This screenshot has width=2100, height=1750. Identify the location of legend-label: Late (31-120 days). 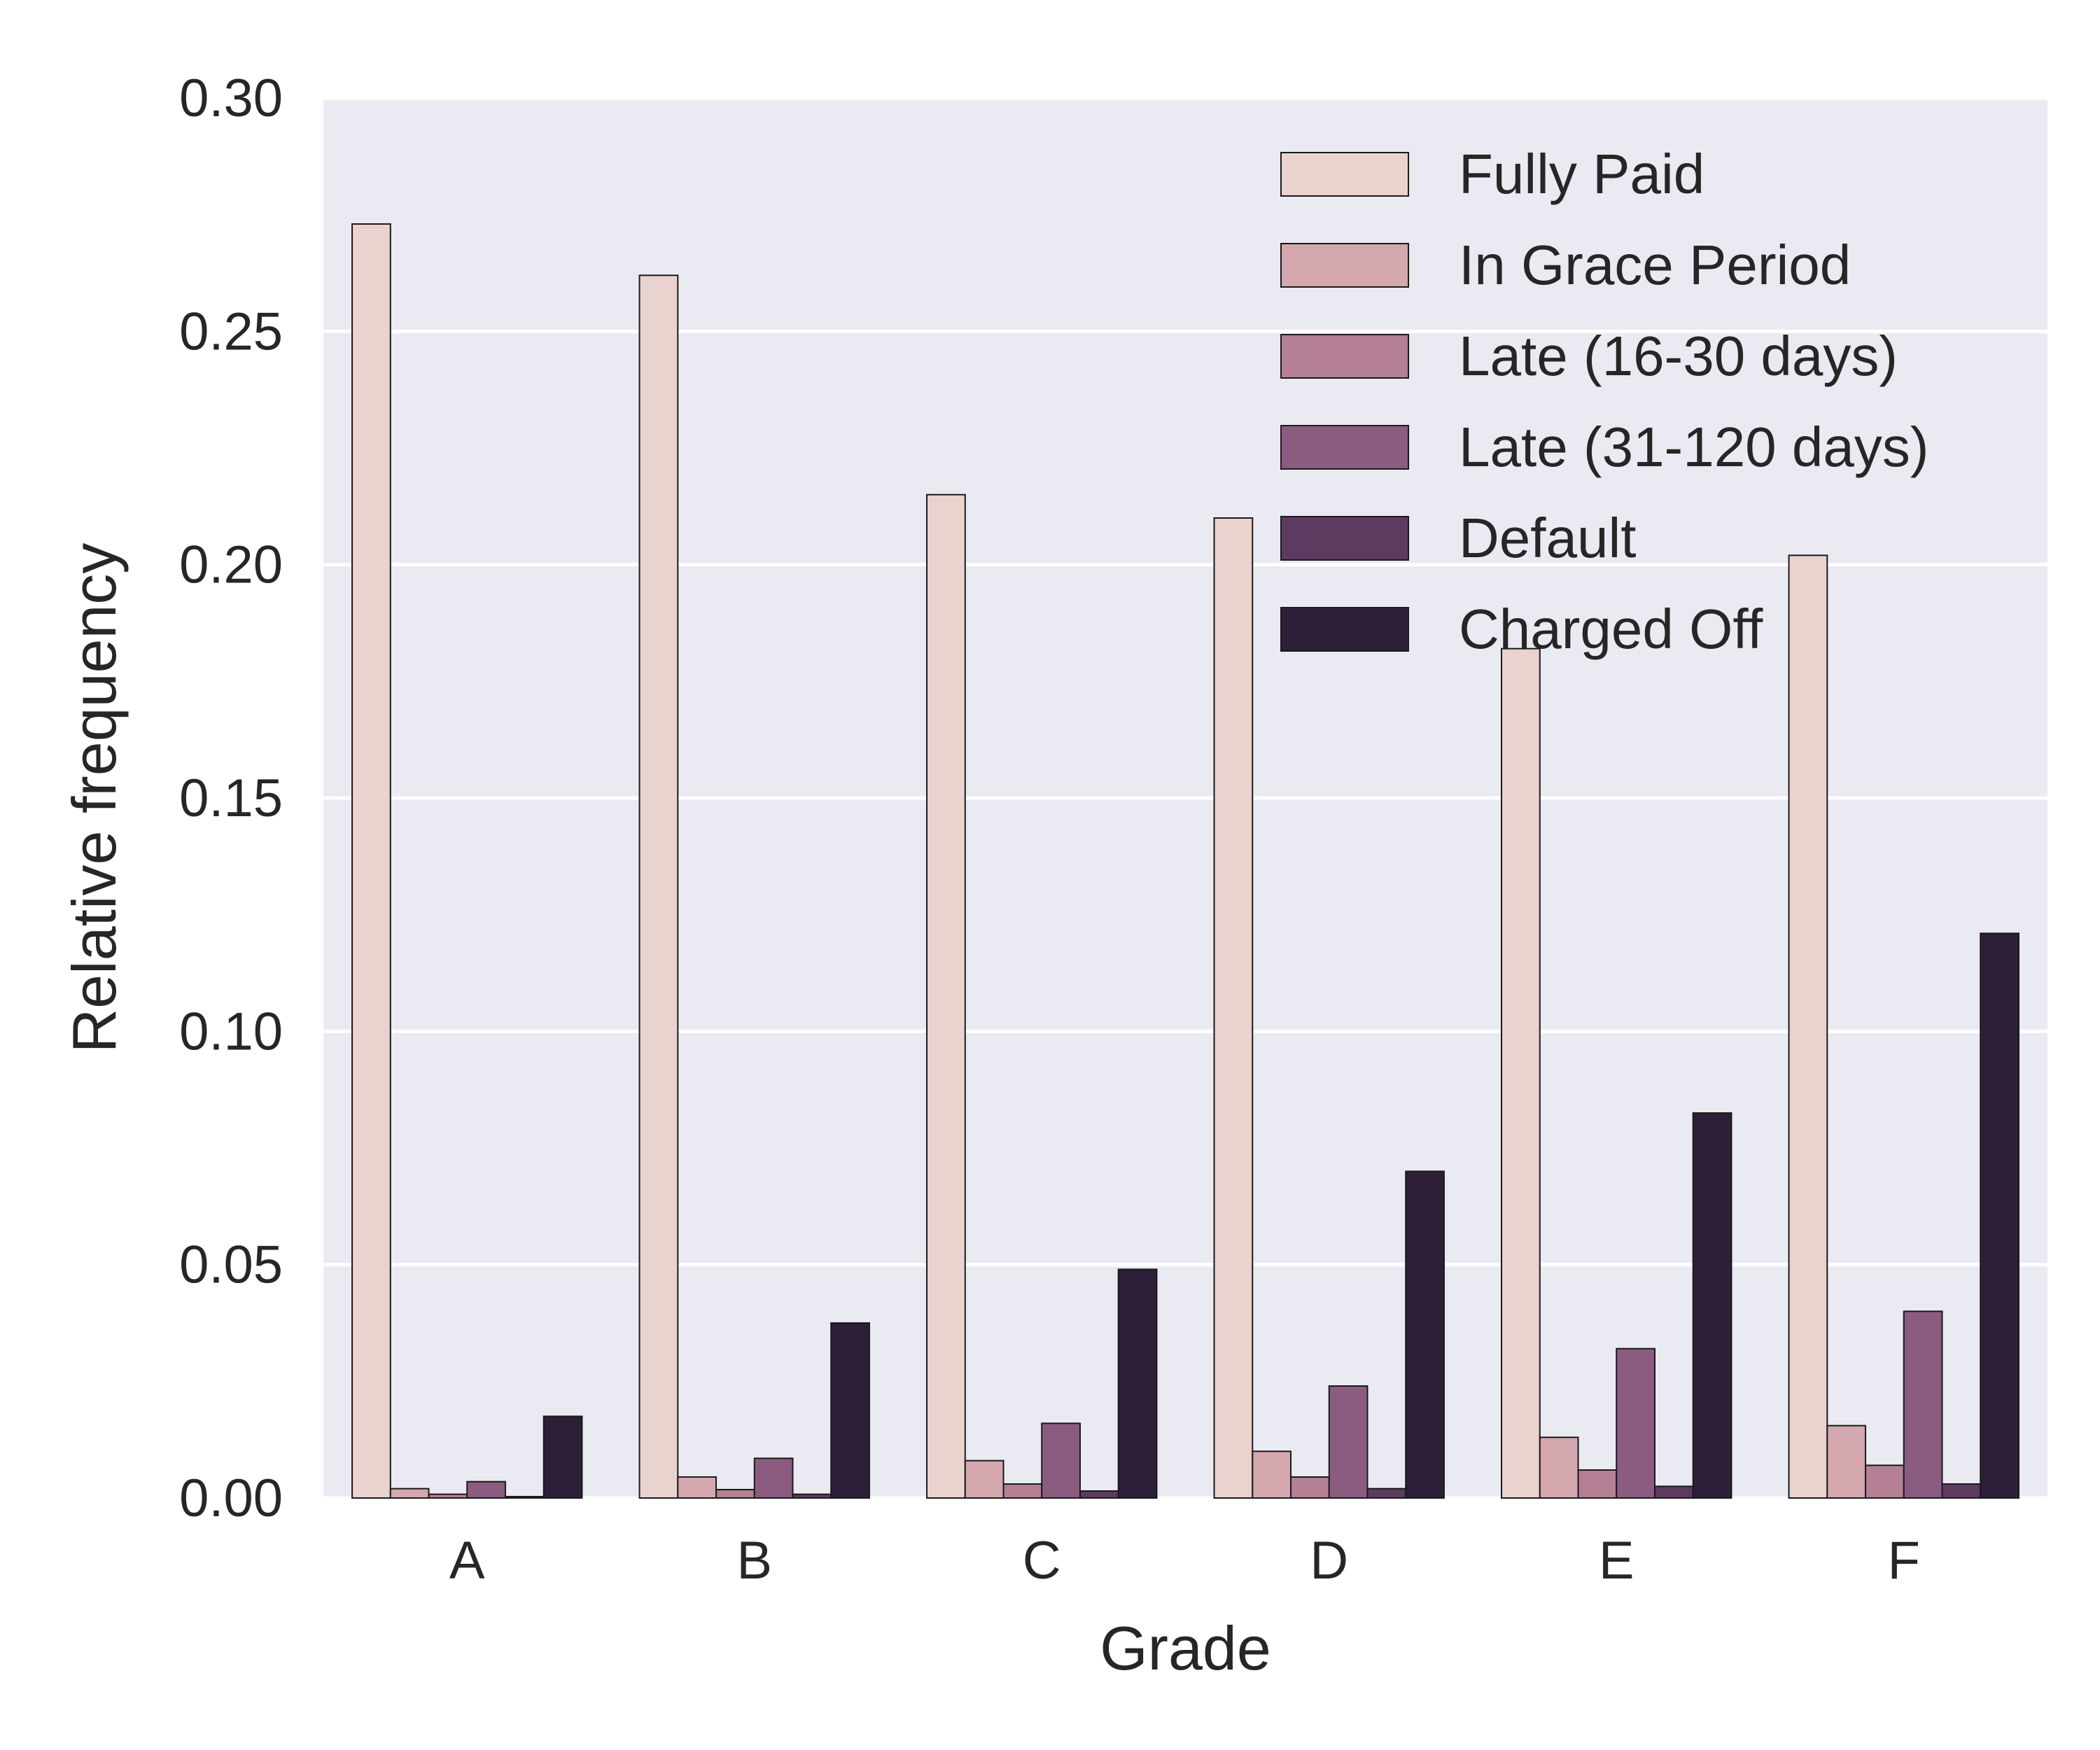
(1694, 447).